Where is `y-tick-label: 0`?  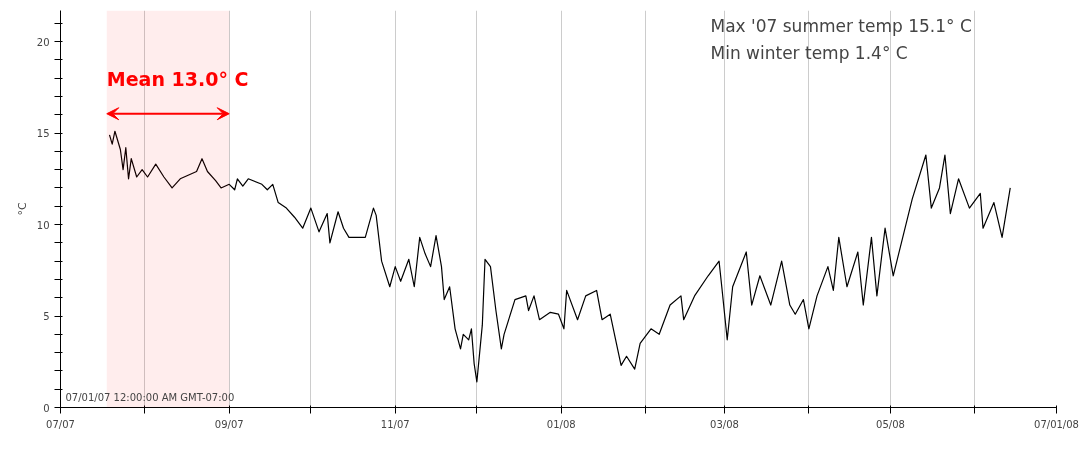
y-tick-label: 0 is located at coordinates (46, 408).